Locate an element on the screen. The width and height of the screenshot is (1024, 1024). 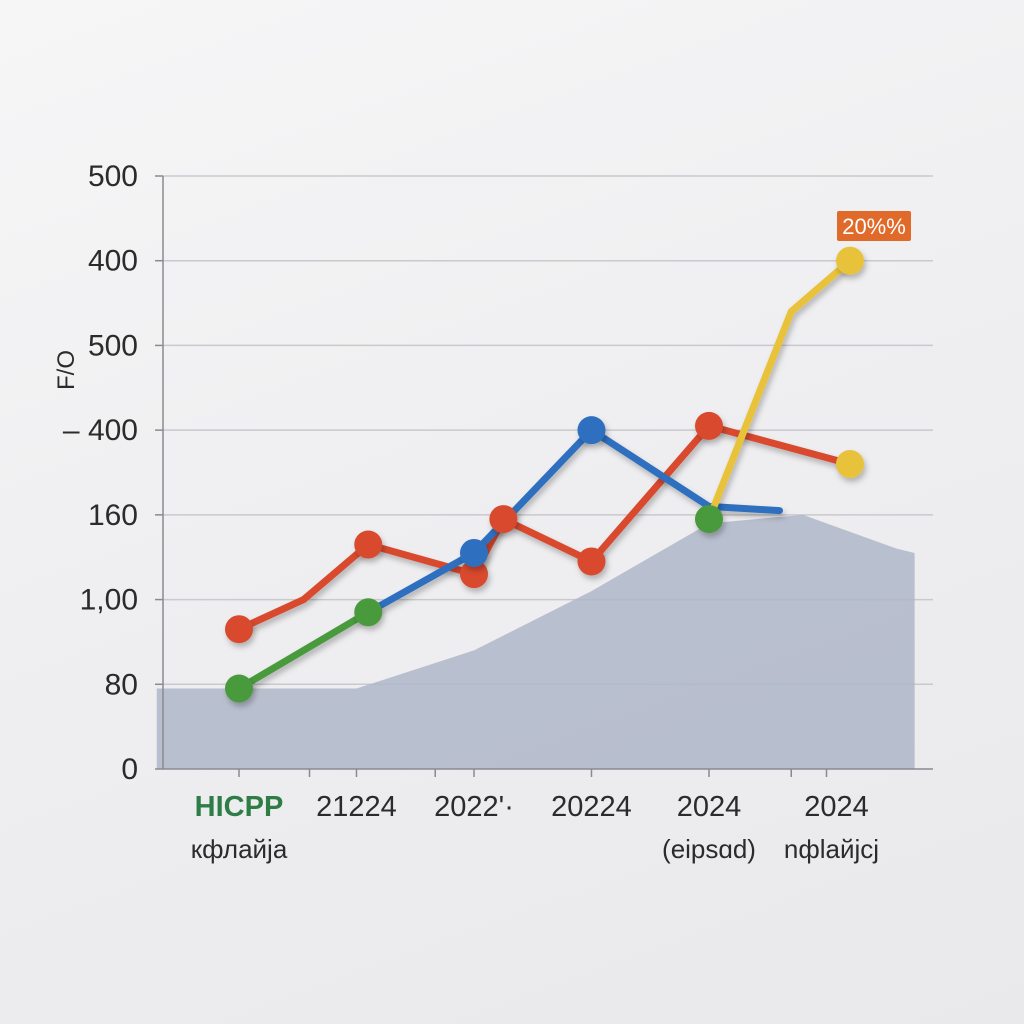
x-tick-label: HICPP is located at coordinates (239, 807).